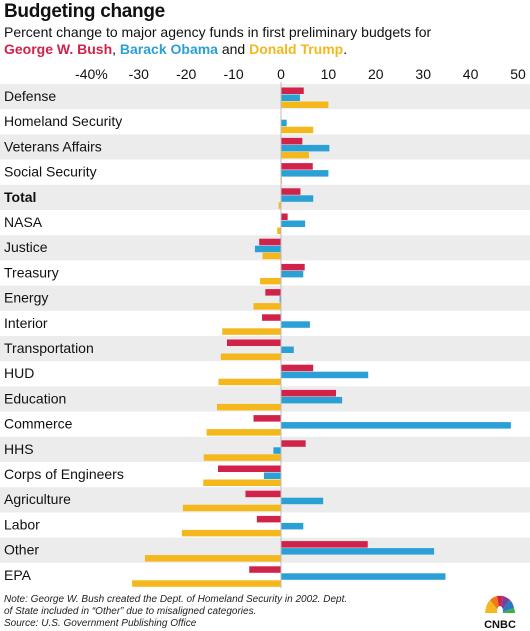 This screenshot has height=631, width=530. What do you see at coordinates (91, 74) in the screenshot?
I see `x-tick-label: -40%` at bounding box center [91, 74].